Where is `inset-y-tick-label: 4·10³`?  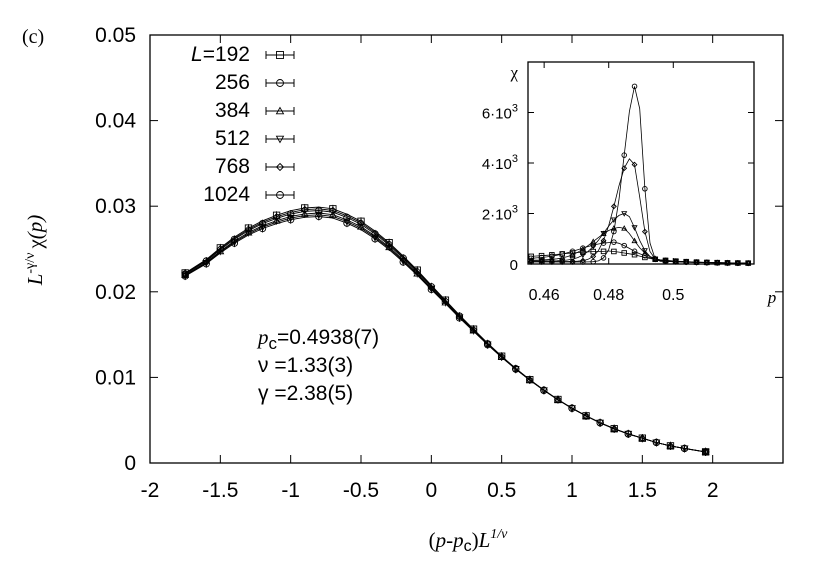 inset-y-tick-label: 4·10³ is located at coordinates (500, 163).